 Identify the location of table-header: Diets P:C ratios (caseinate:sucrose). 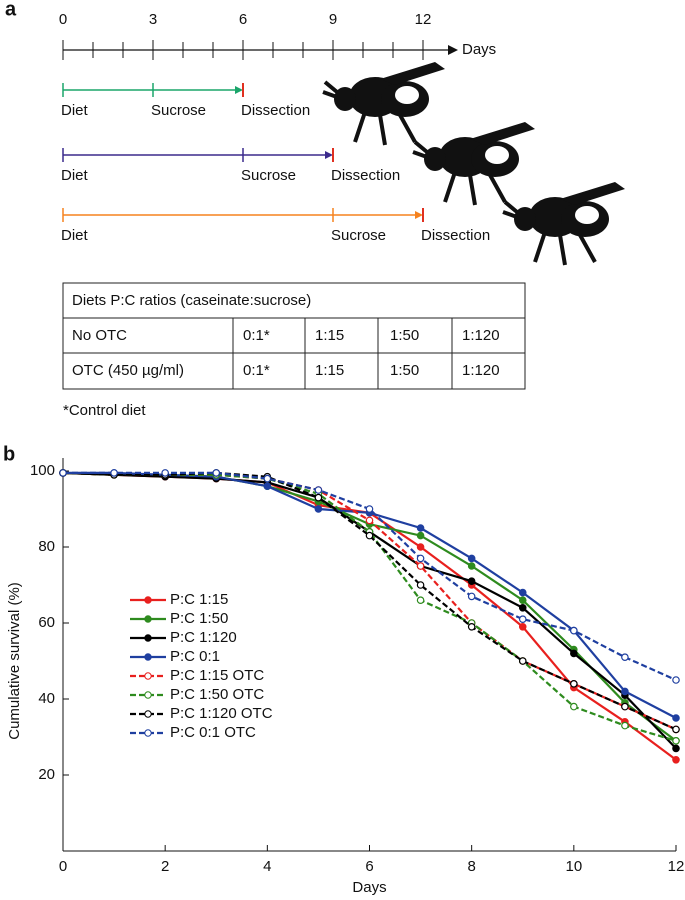
(191, 300).